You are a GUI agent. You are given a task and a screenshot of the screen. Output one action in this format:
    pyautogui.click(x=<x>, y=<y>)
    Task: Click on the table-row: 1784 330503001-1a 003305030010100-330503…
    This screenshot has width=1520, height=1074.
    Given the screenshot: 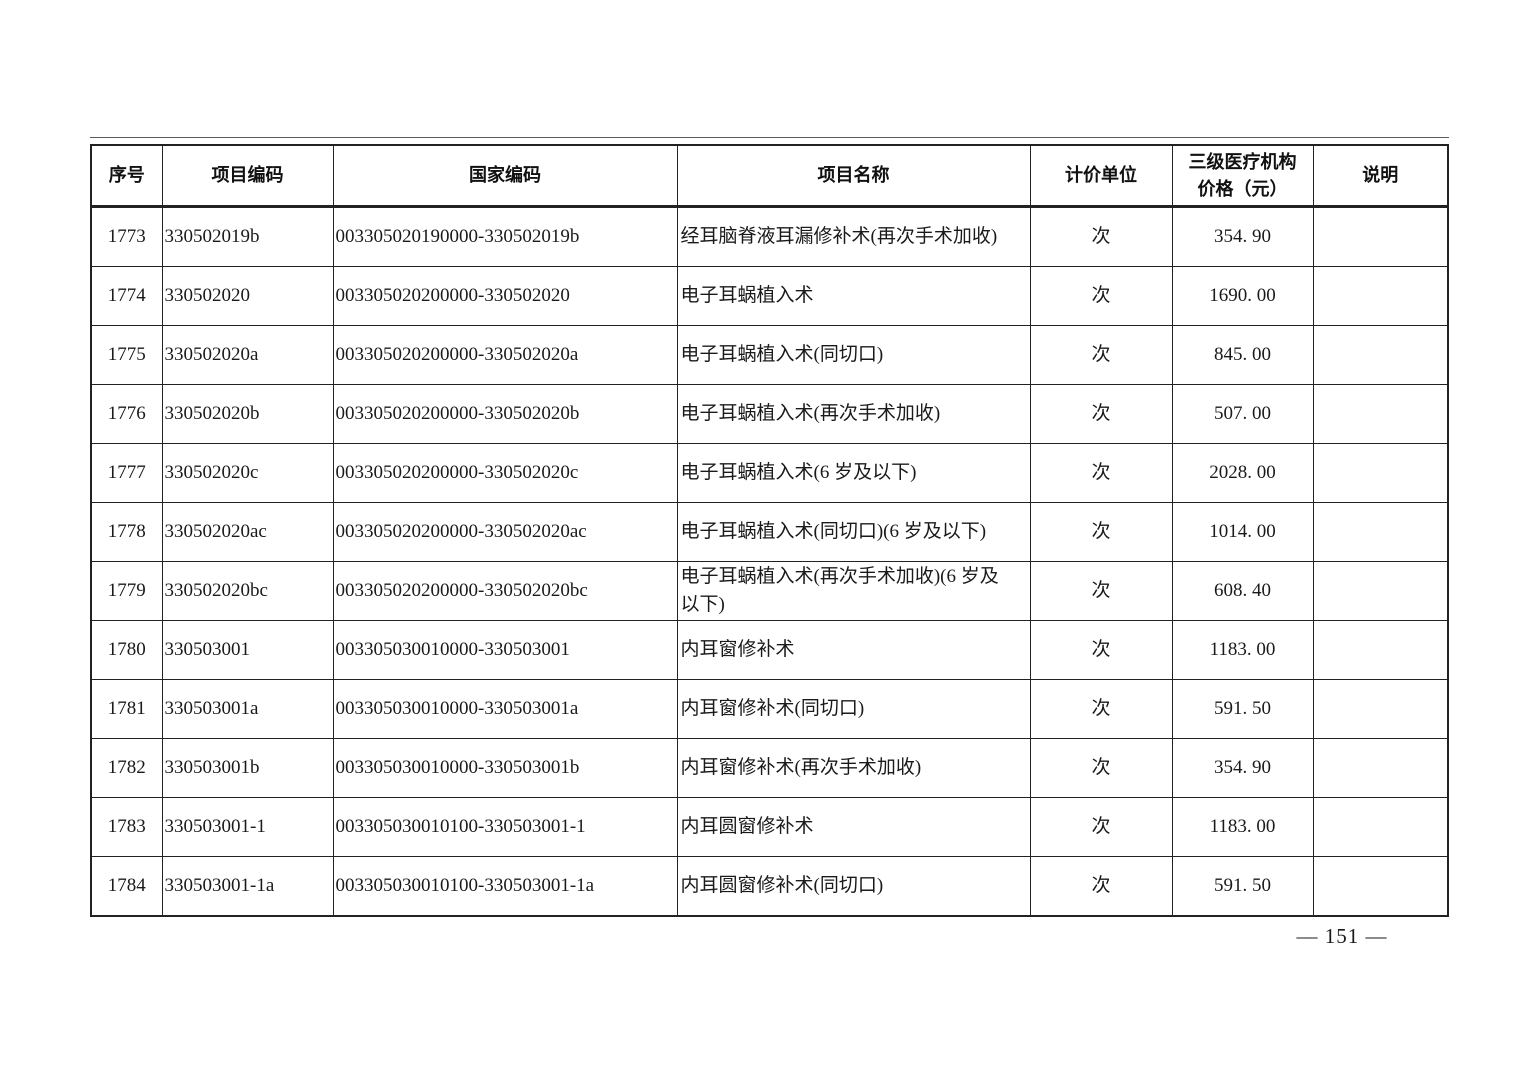 What is the action you would take?
    pyautogui.click(x=769, y=886)
    